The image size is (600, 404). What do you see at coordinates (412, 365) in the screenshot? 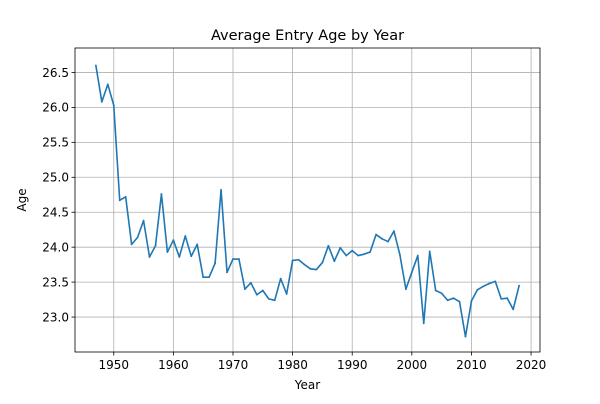
I see `x-tick-label: 2000` at bounding box center [412, 365].